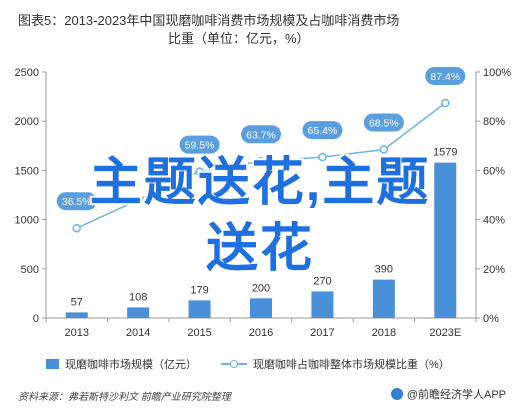  What do you see at coordinates (77, 302) in the screenshot?
I see `bar-value-label: 57` at bounding box center [77, 302].